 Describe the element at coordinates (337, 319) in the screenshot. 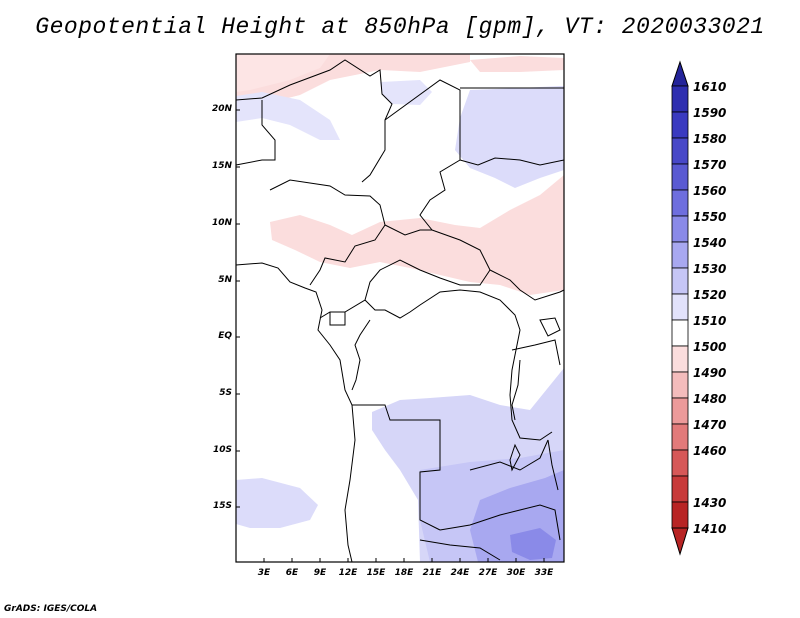

I see `border-eq-guinea` at that location.